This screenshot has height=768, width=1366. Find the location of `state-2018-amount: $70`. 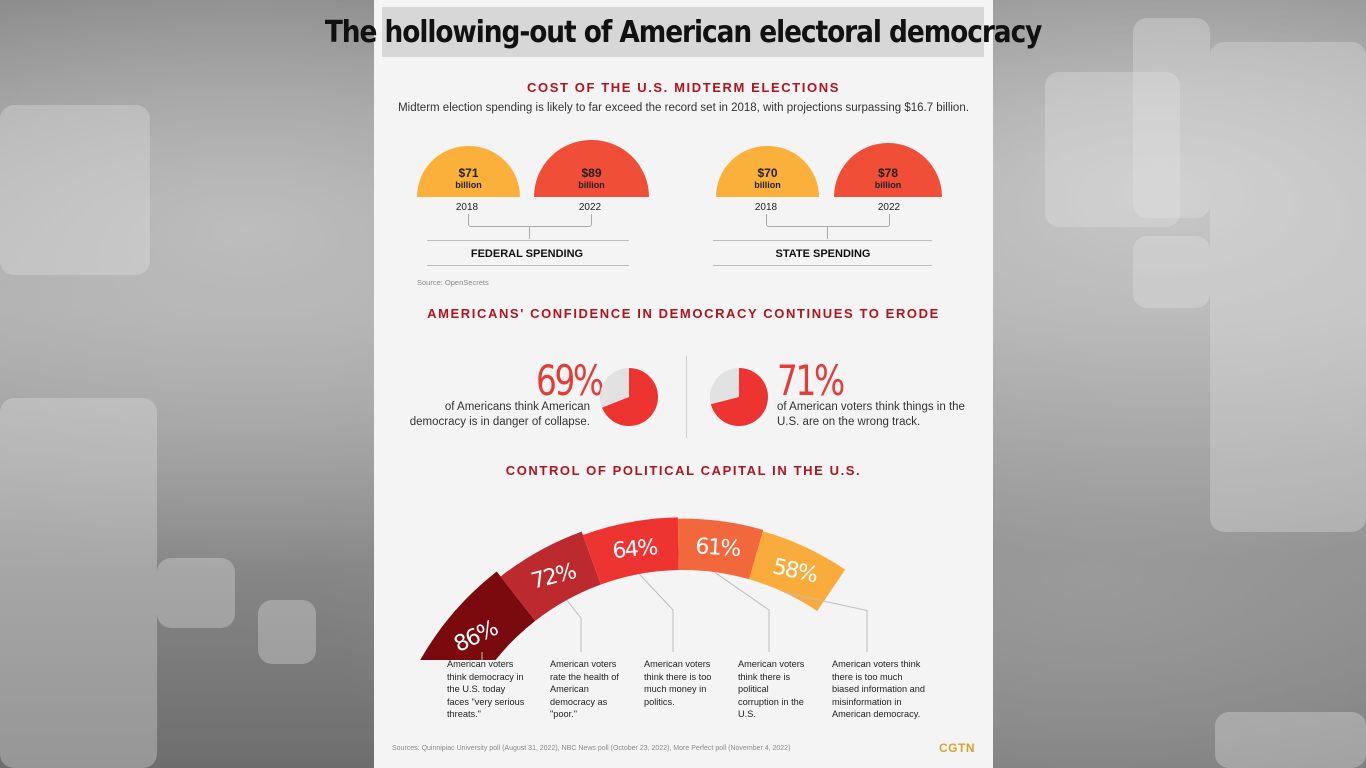

state-2018-amount: $70 is located at coordinates (767, 173).